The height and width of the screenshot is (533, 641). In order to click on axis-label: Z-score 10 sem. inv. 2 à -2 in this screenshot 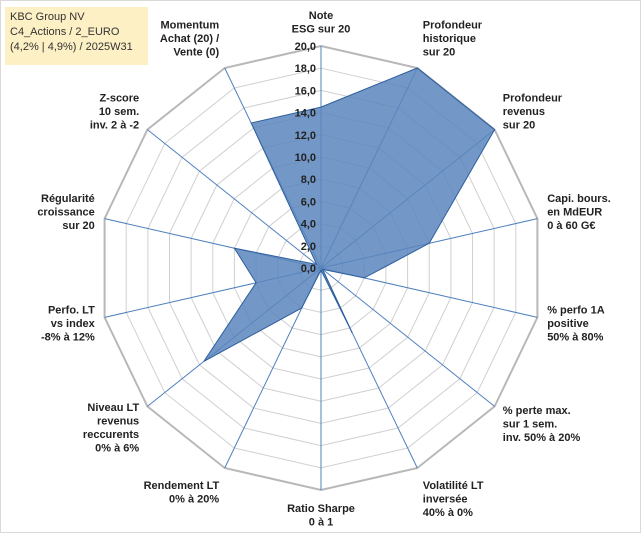, I will do `click(114, 112)`.